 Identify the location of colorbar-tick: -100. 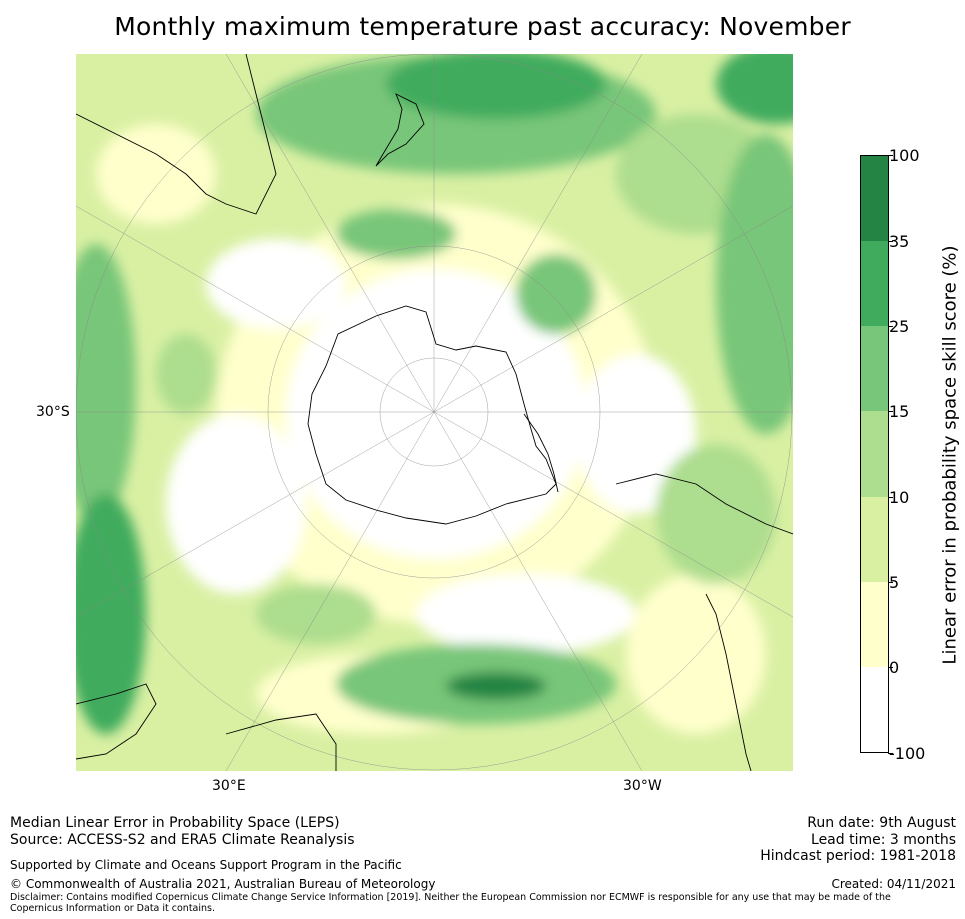
(906, 753).